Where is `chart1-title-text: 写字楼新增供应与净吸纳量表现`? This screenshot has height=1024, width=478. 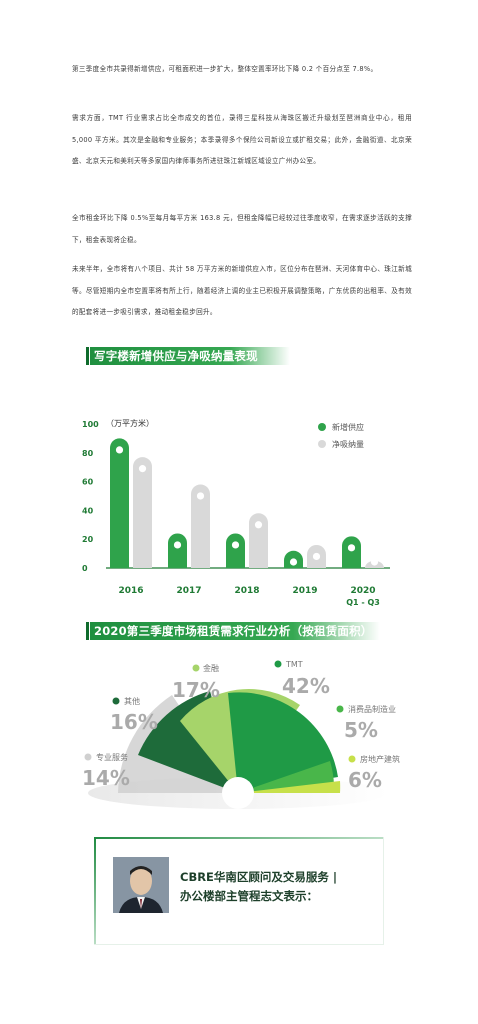
chart1-title-text: 写字楼新增供应与净吸纳量表现 is located at coordinates (176, 356).